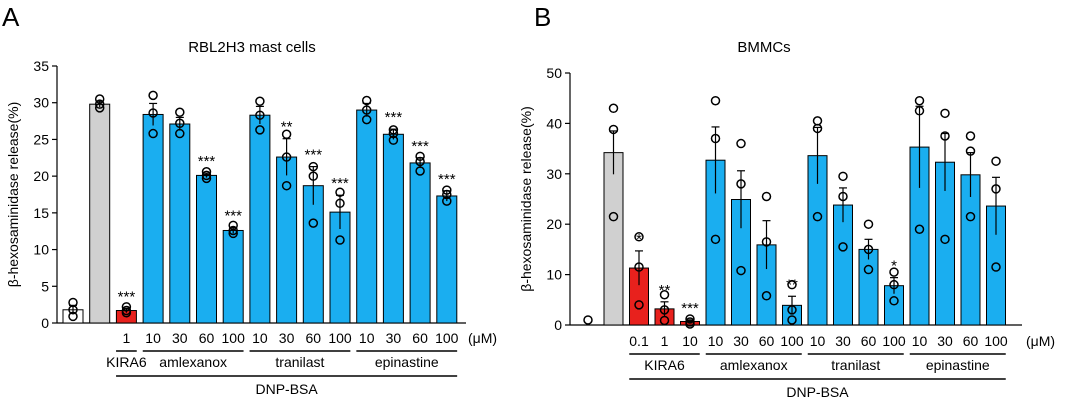 The width and height of the screenshot is (1065, 404). What do you see at coordinates (639, 341) in the screenshot?
I see `x-tick-label: 0.1` at bounding box center [639, 341].